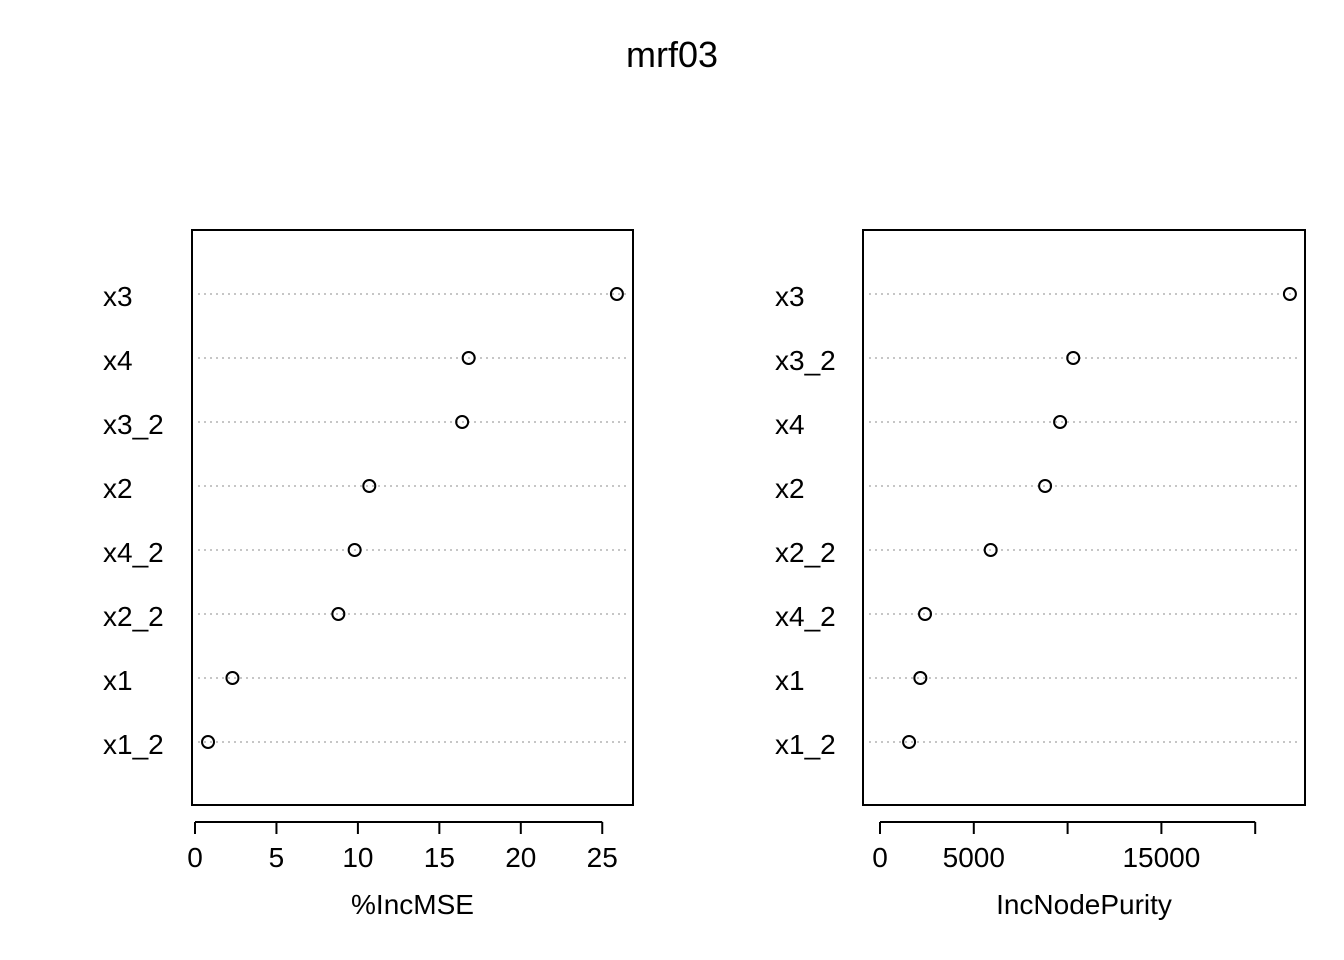 The width and height of the screenshot is (1344, 960). I want to click on panel-1-label-x2_2: x2_2, so click(133, 616).